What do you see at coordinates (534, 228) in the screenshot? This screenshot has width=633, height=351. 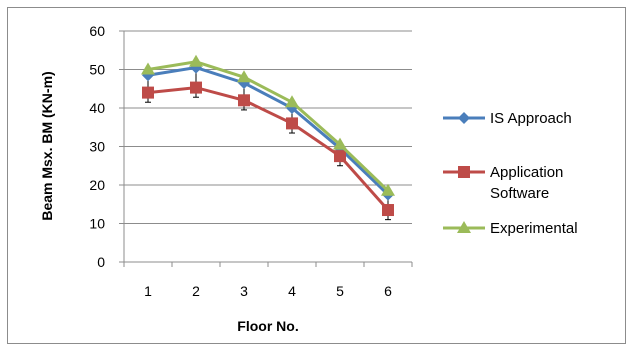 I see `legend-label: Experimental` at bounding box center [534, 228].